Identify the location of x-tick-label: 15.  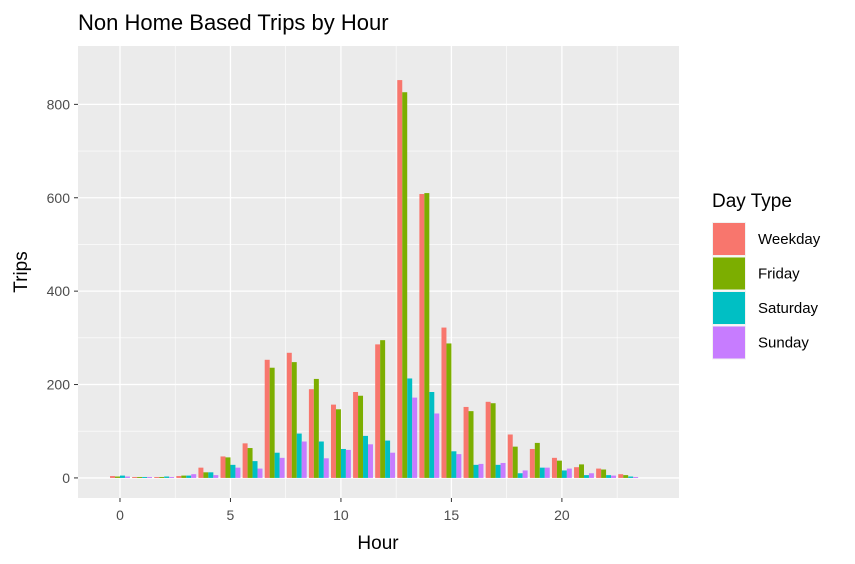
(452, 515).